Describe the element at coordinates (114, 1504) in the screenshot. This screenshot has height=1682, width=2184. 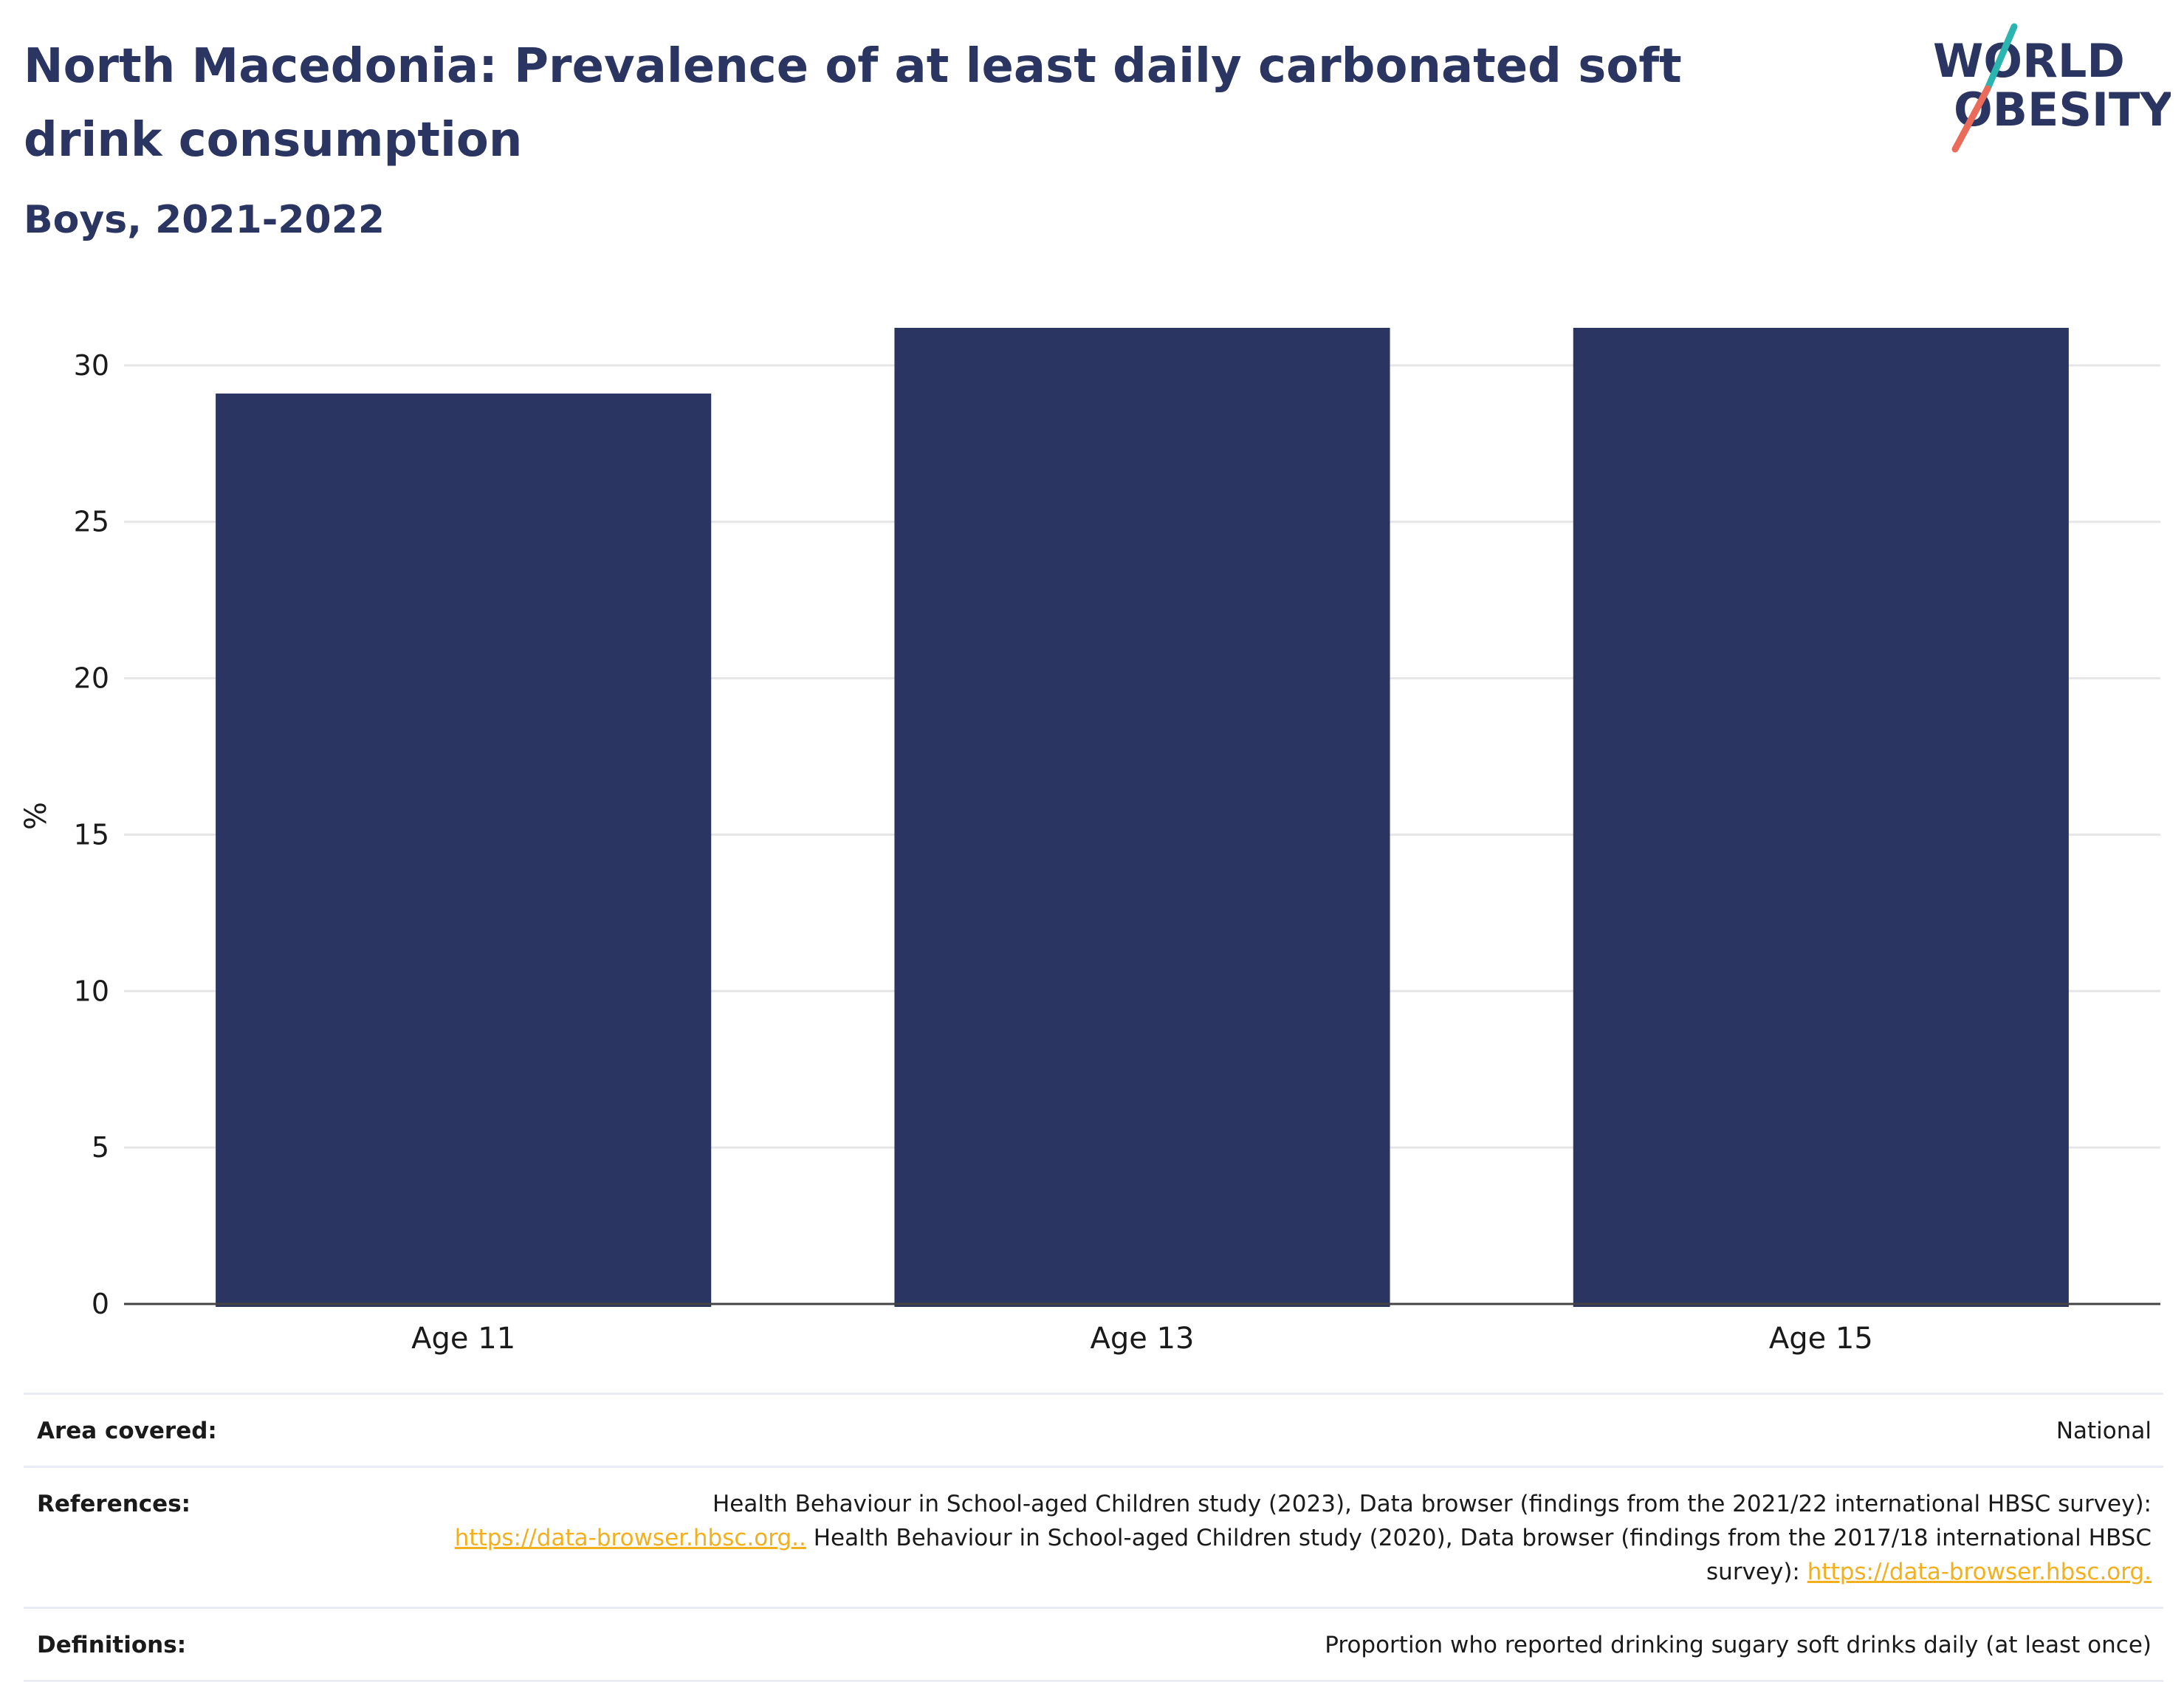
I see `references-label: References:` at that location.